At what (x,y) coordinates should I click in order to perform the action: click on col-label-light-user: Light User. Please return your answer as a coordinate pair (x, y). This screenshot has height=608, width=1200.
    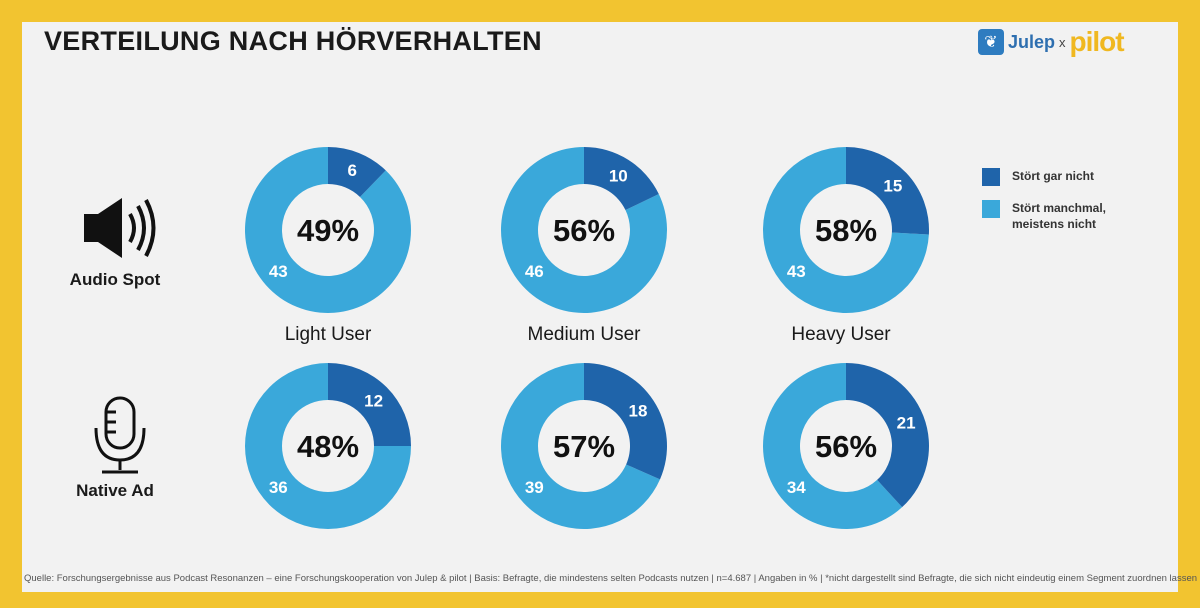
    Looking at the image, I should click on (328, 334).